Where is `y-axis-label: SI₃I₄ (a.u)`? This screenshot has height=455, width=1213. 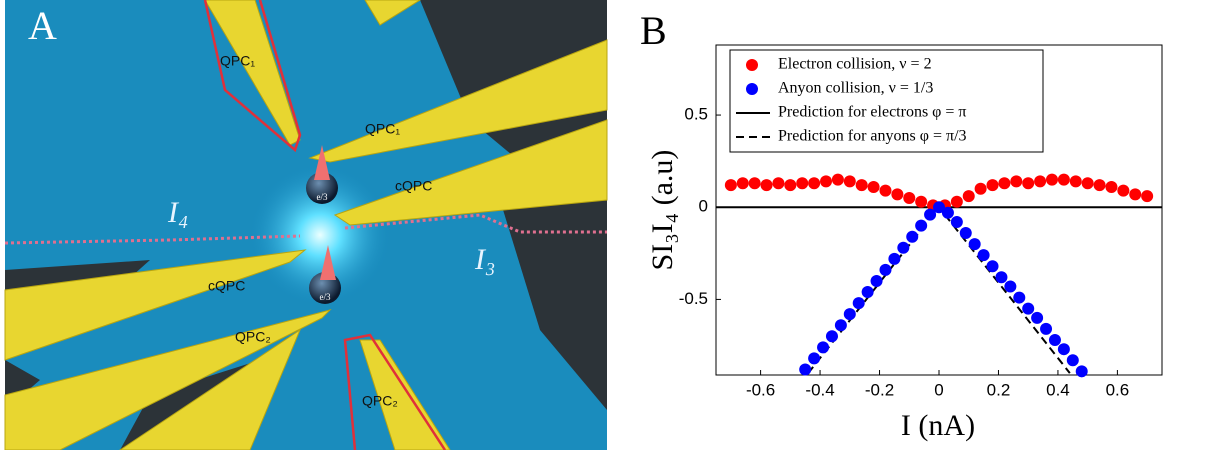
y-axis-label: SI₃I₄ (a.u) is located at coordinates (662, 210).